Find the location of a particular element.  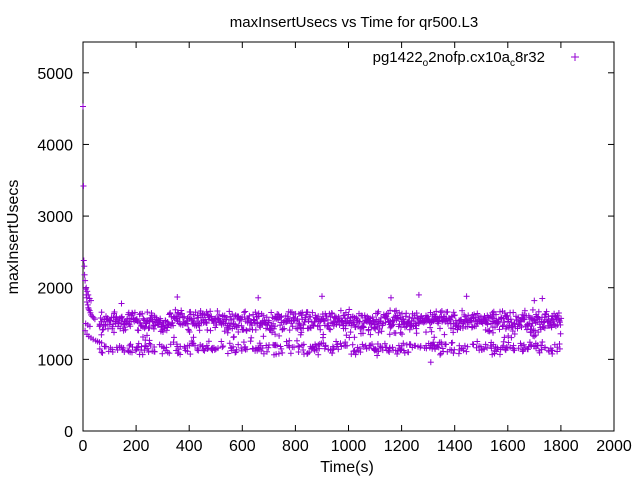

y-tick-label: 3000 is located at coordinates (55, 217).